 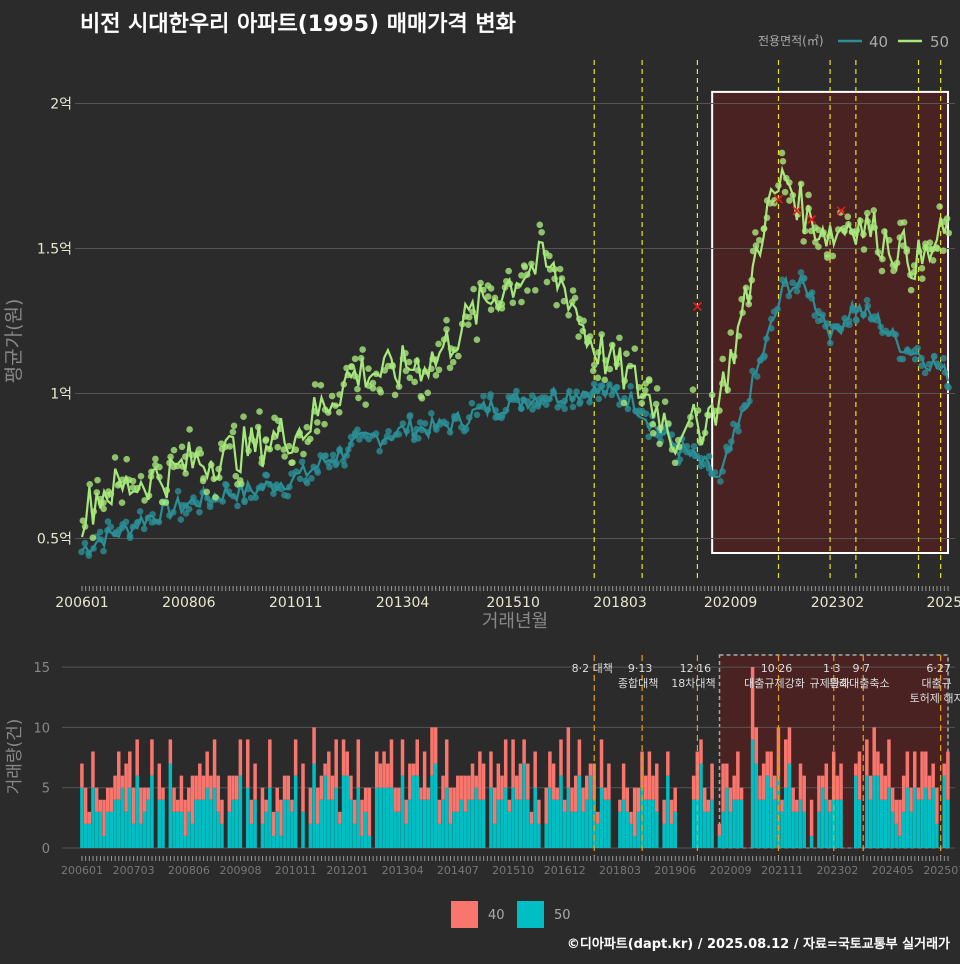 I want to click on legend-label-40: 40, so click(x=878, y=42).